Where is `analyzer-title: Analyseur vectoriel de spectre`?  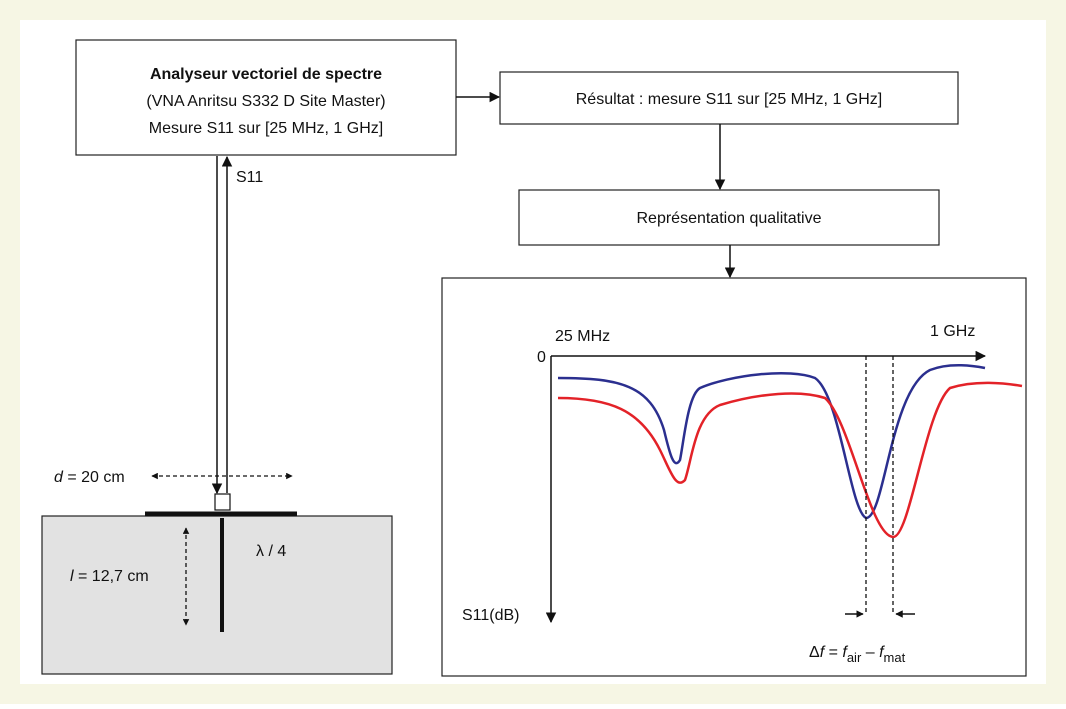 analyzer-title: Analyseur vectoriel de spectre is located at coordinates (266, 74).